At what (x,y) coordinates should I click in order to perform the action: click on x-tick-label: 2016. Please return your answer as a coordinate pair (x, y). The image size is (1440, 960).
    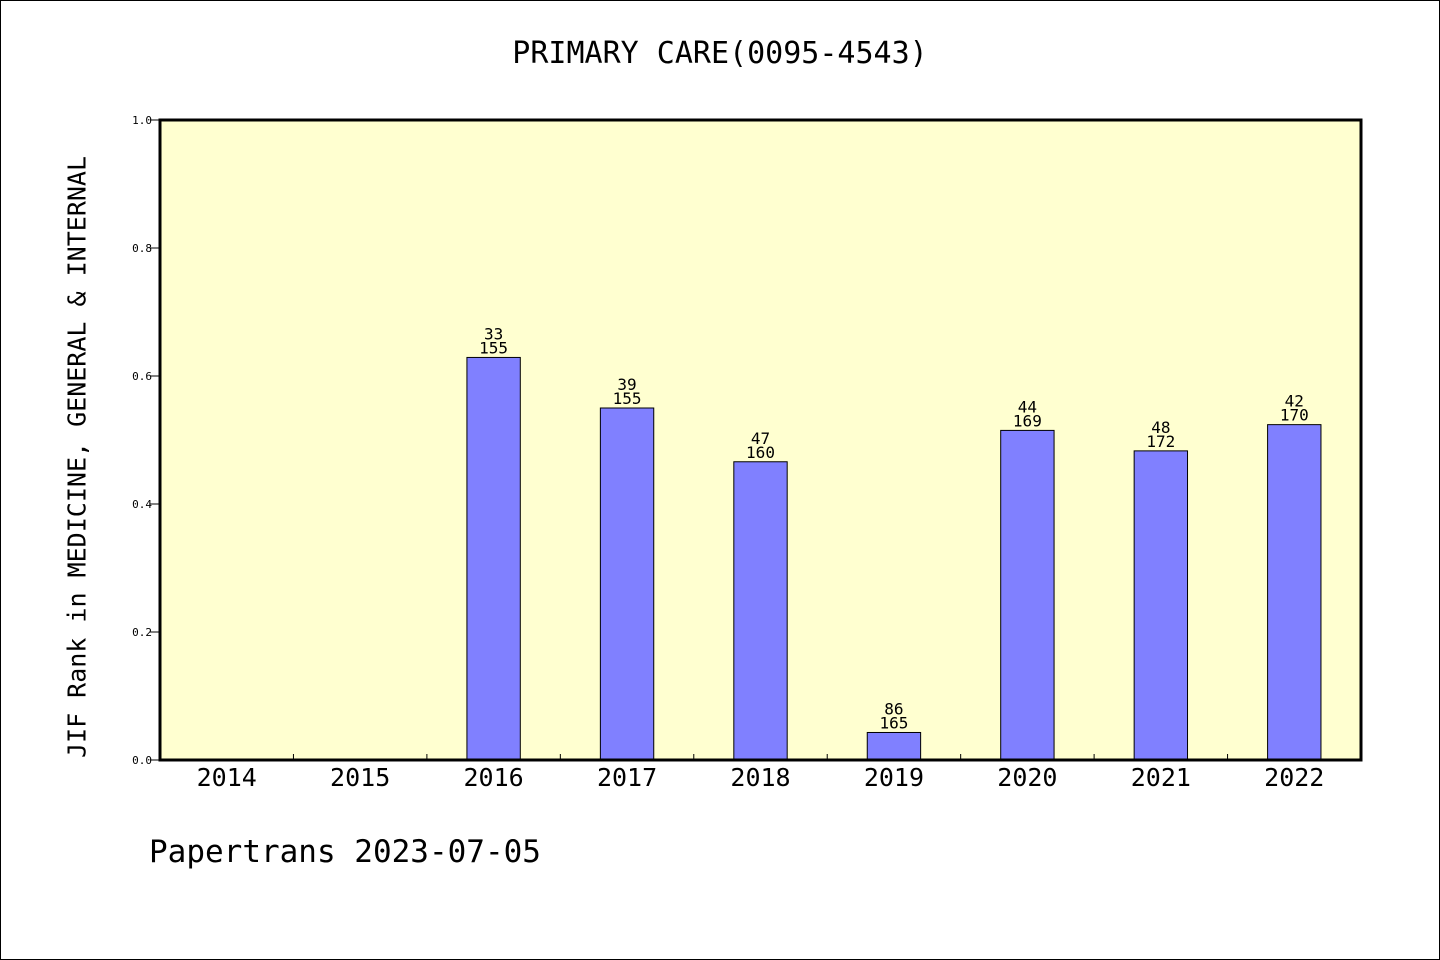
    Looking at the image, I should click on (494, 777).